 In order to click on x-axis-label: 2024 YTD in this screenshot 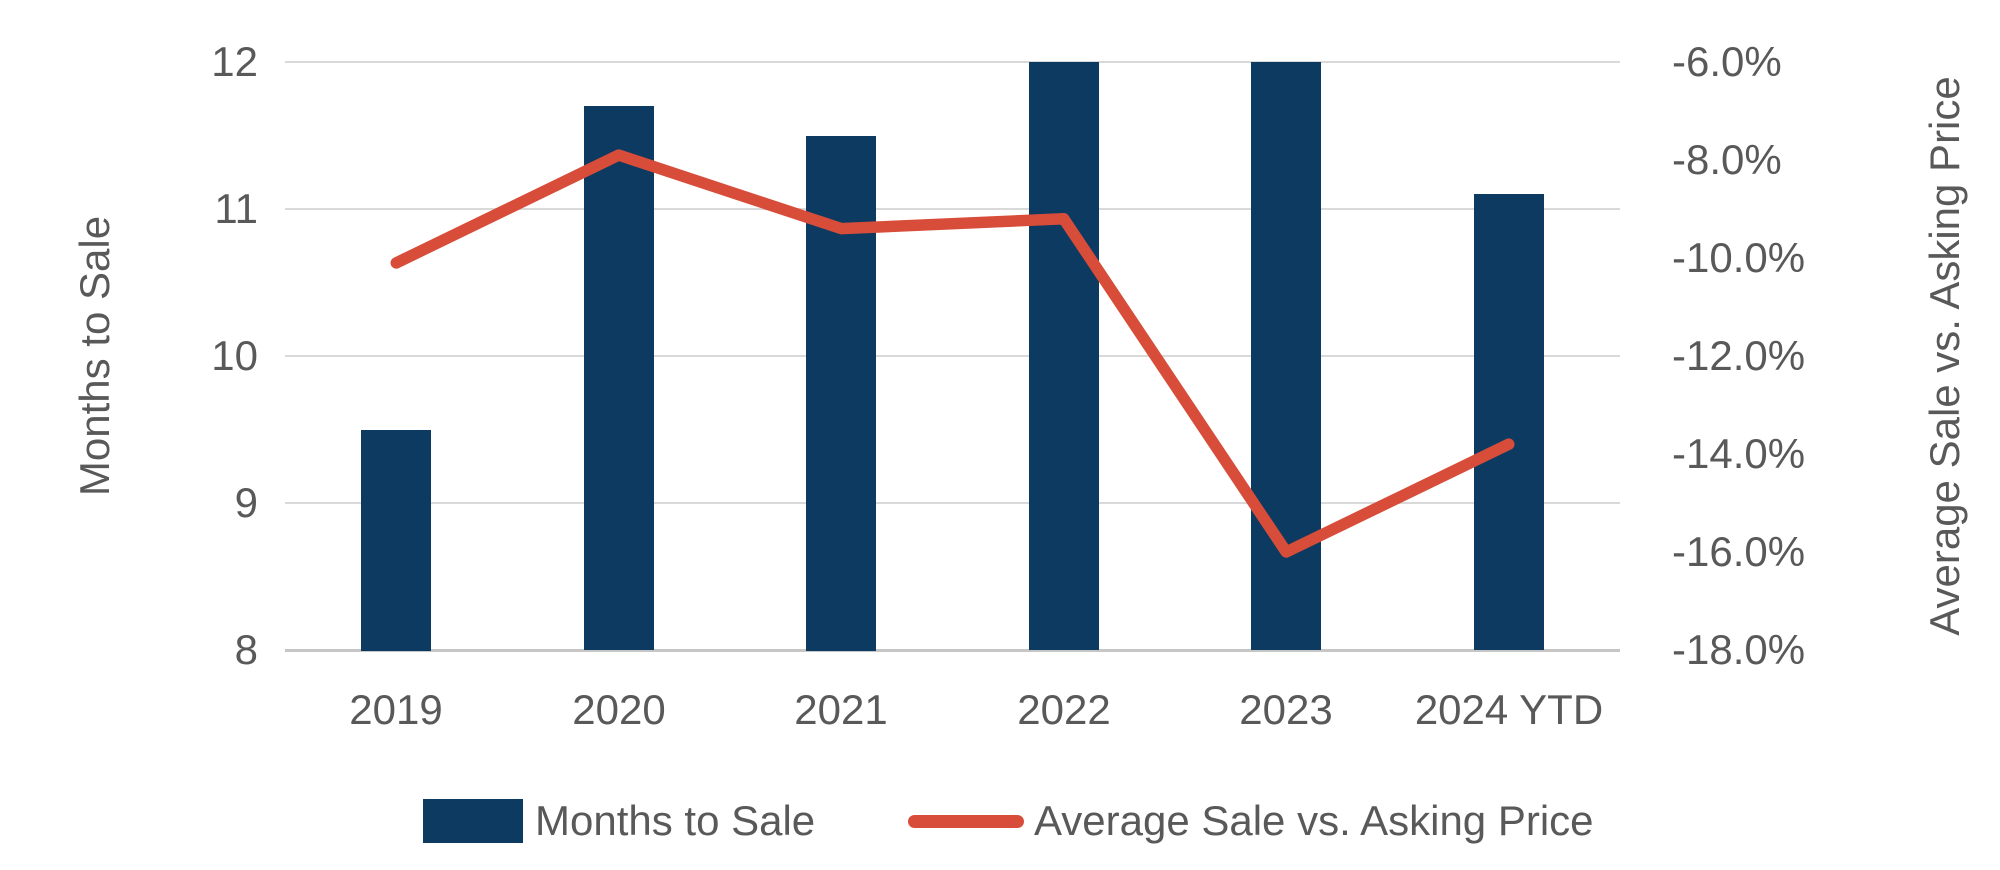, I will do `click(1509, 709)`.